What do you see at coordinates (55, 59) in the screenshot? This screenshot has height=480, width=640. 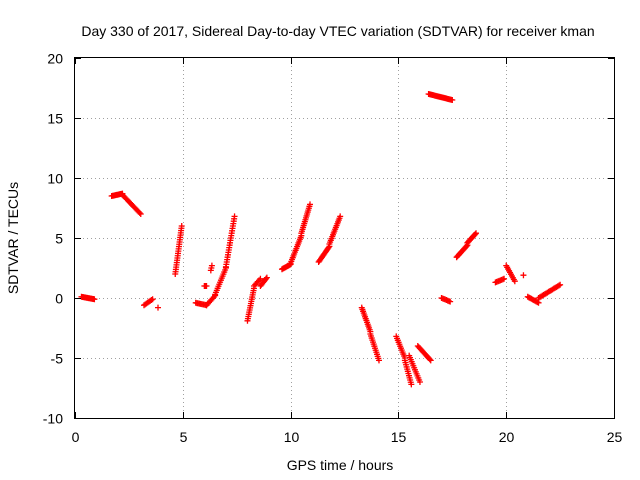 I see `y-tick-label: 20` at bounding box center [55, 59].